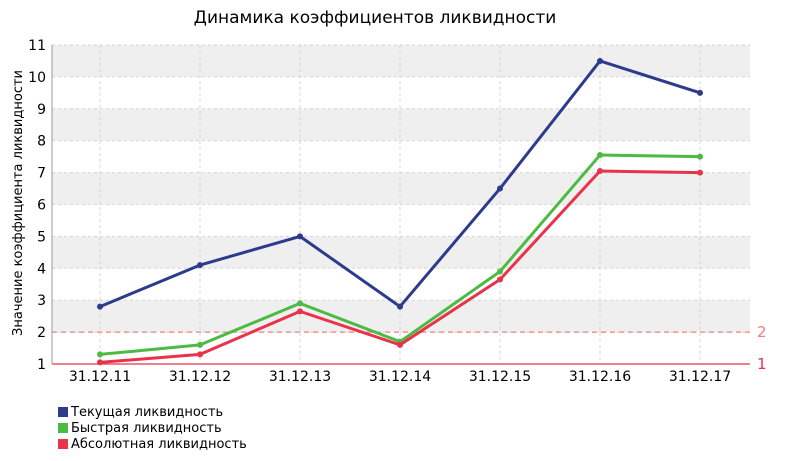  I want to click on x-tick-label: 31.12.11, so click(100, 377).